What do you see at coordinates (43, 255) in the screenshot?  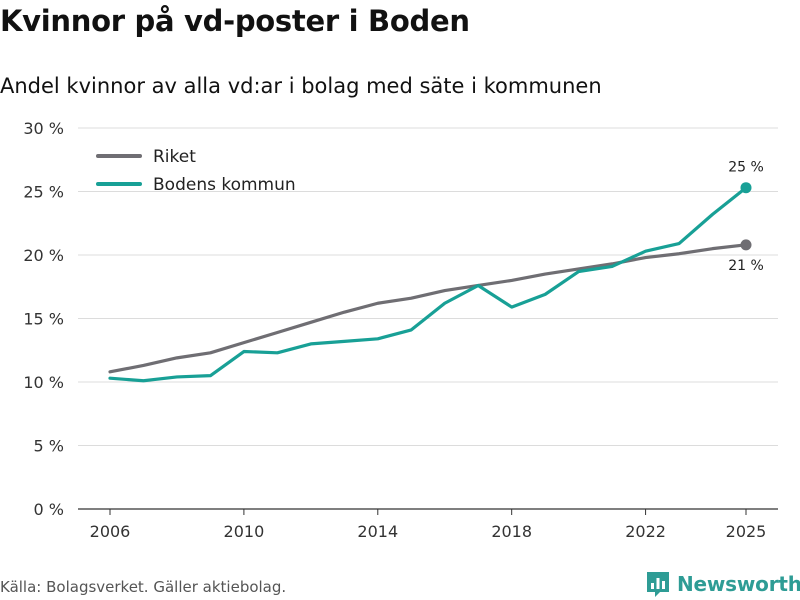 I see `y-tick-label: 20 %` at bounding box center [43, 255].